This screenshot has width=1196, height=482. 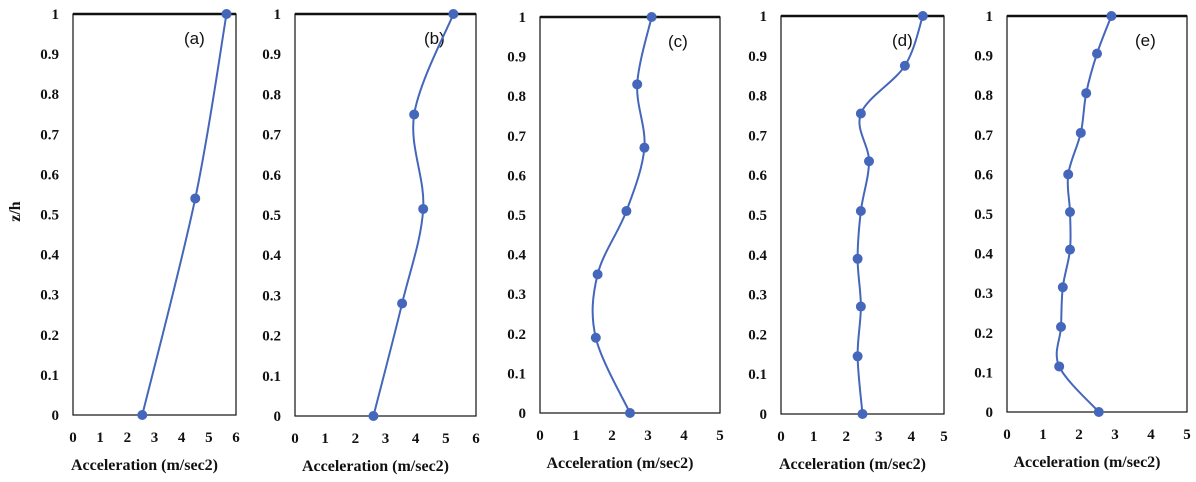 What do you see at coordinates (1187, 435) in the screenshot?
I see `x-tick-label: 5` at bounding box center [1187, 435].